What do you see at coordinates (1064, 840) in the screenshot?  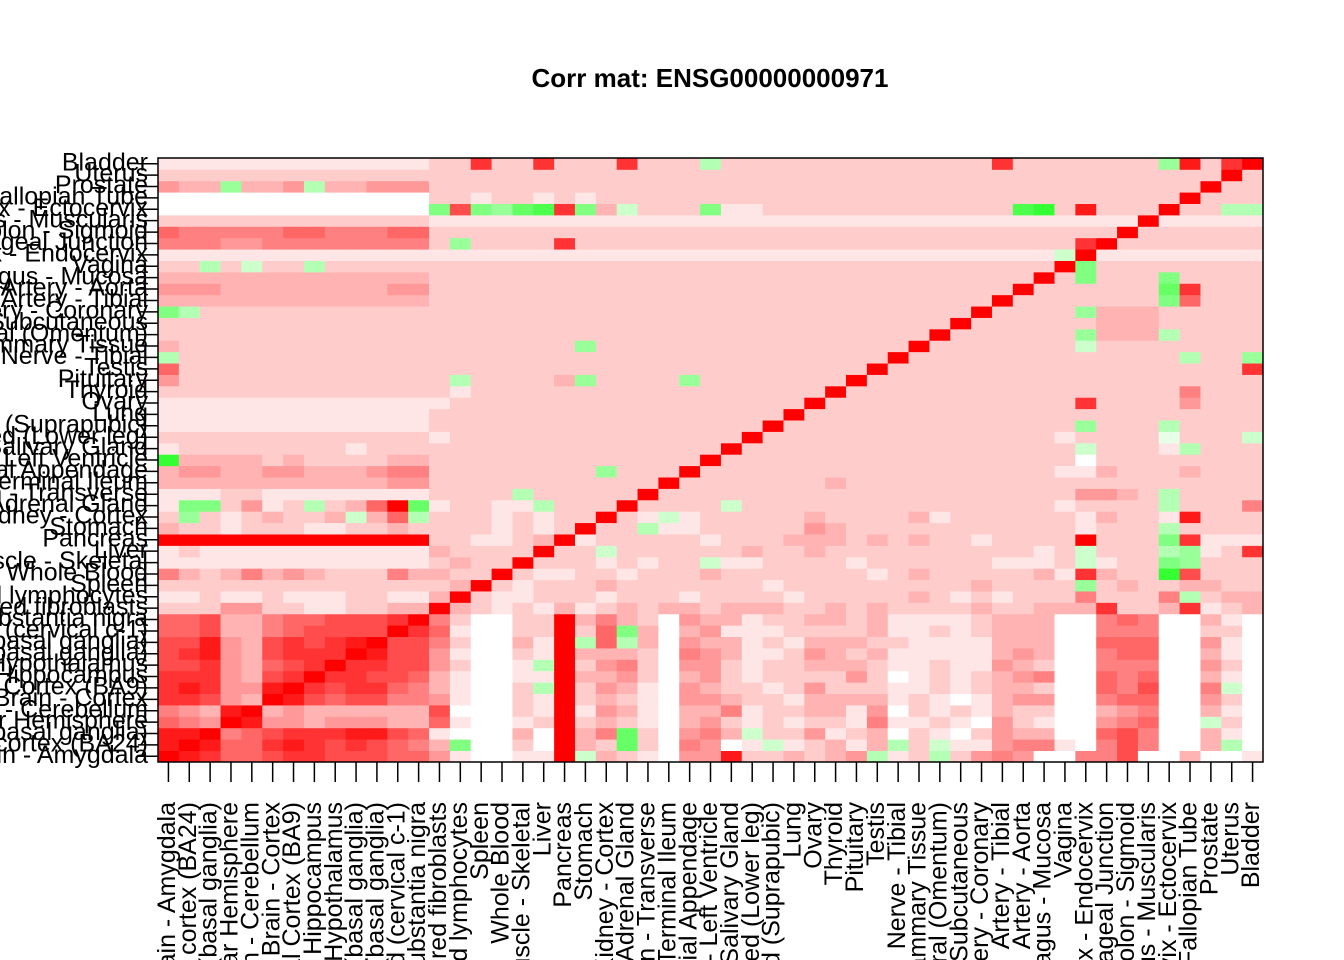 I see `x-tick-label: Vagina` at bounding box center [1064, 840].